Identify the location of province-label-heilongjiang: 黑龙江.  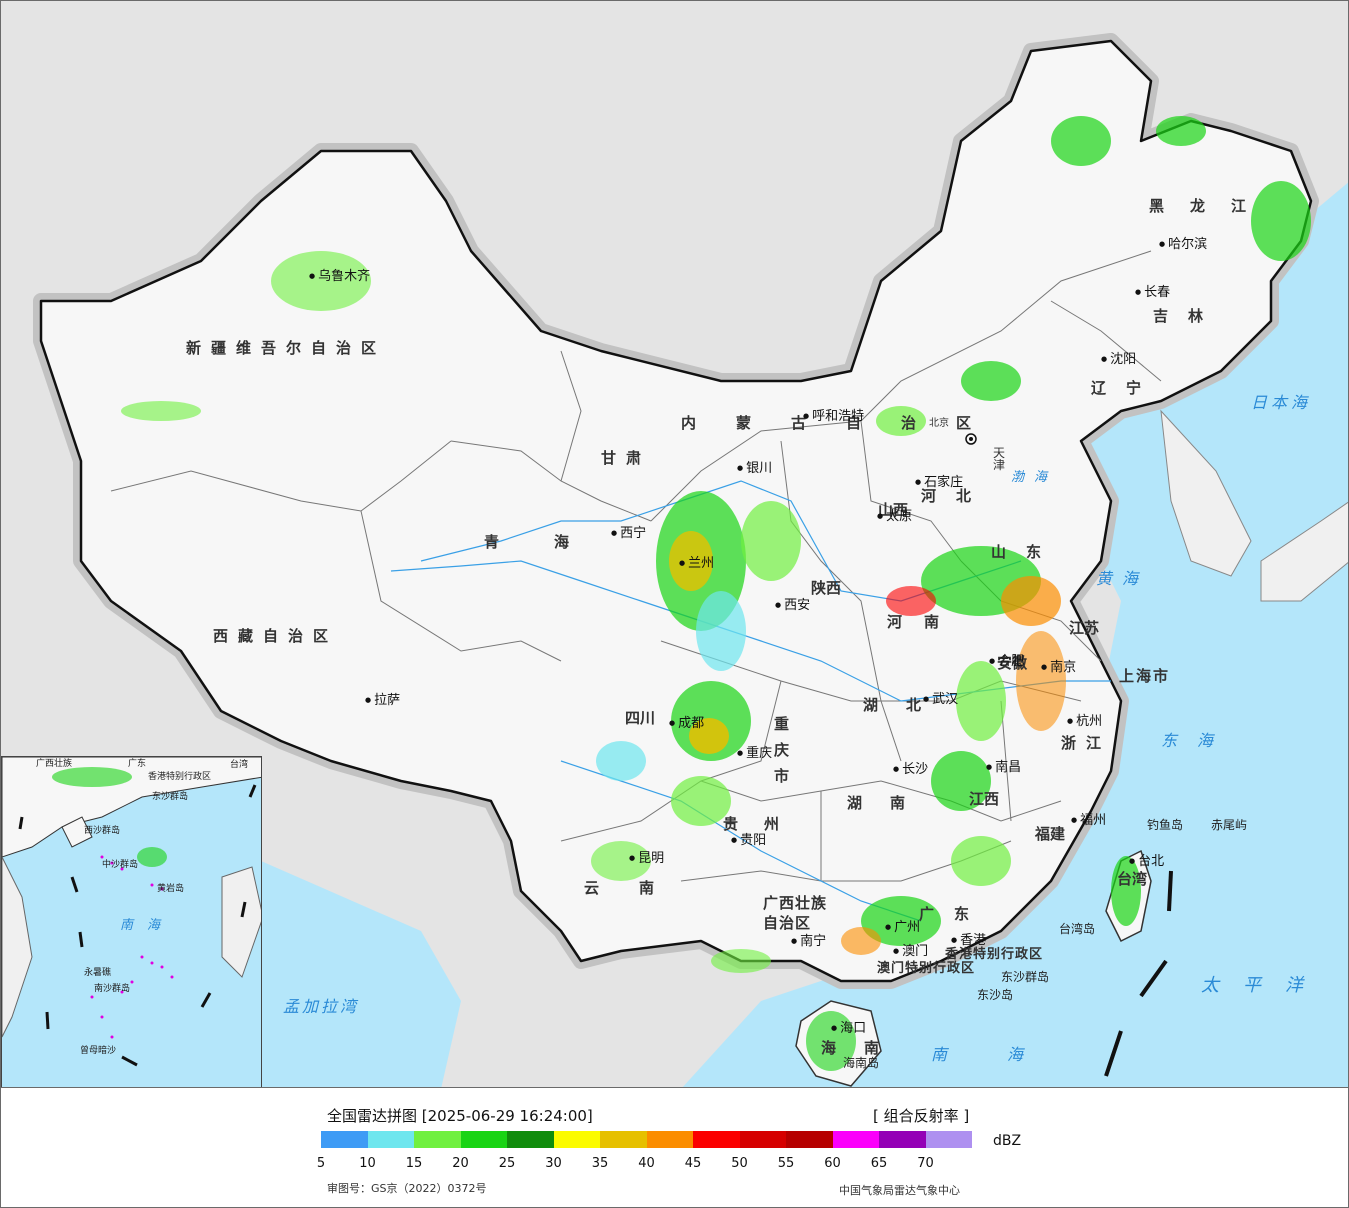
(1211, 206).